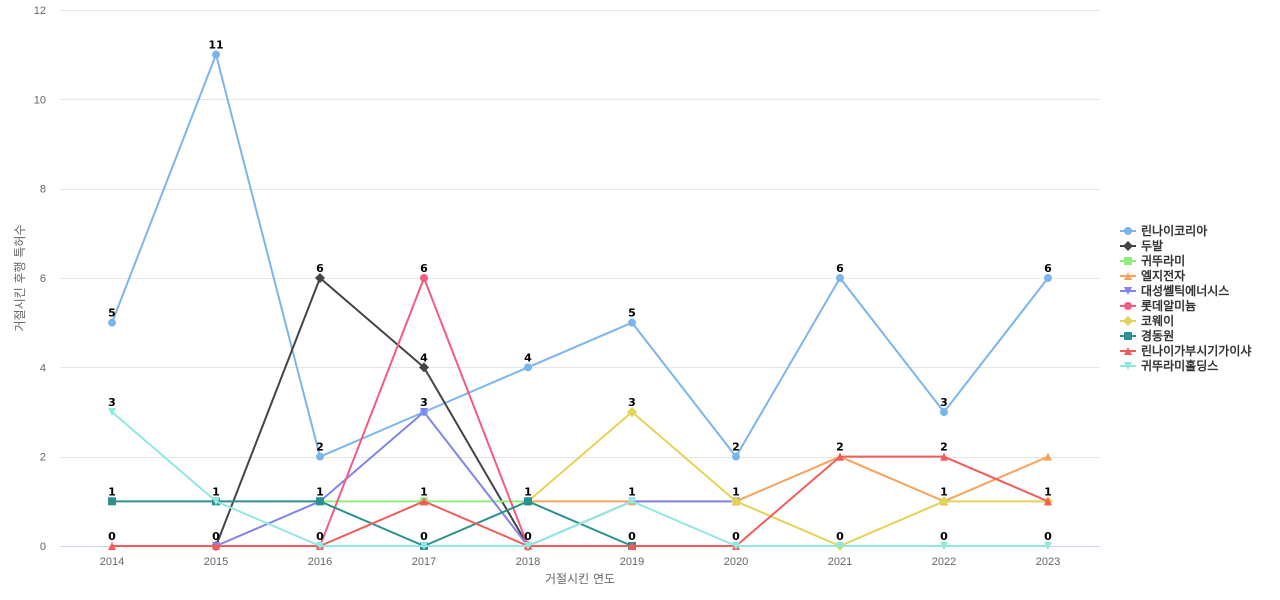  I want to click on series-4-line, so click(788, 479).